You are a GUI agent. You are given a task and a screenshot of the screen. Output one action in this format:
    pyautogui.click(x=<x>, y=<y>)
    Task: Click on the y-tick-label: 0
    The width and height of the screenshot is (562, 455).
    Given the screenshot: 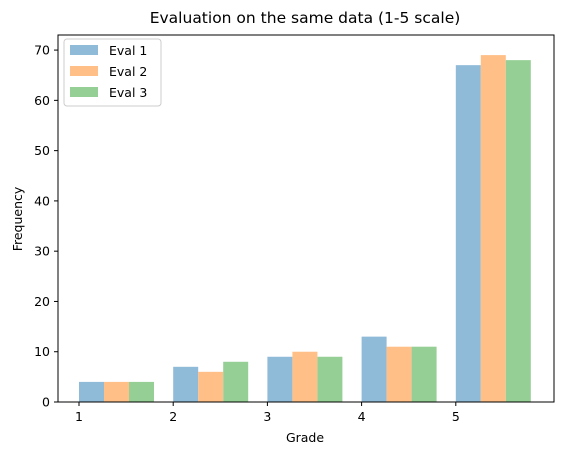 What is the action you would take?
    pyautogui.click(x=46, y=402)
    